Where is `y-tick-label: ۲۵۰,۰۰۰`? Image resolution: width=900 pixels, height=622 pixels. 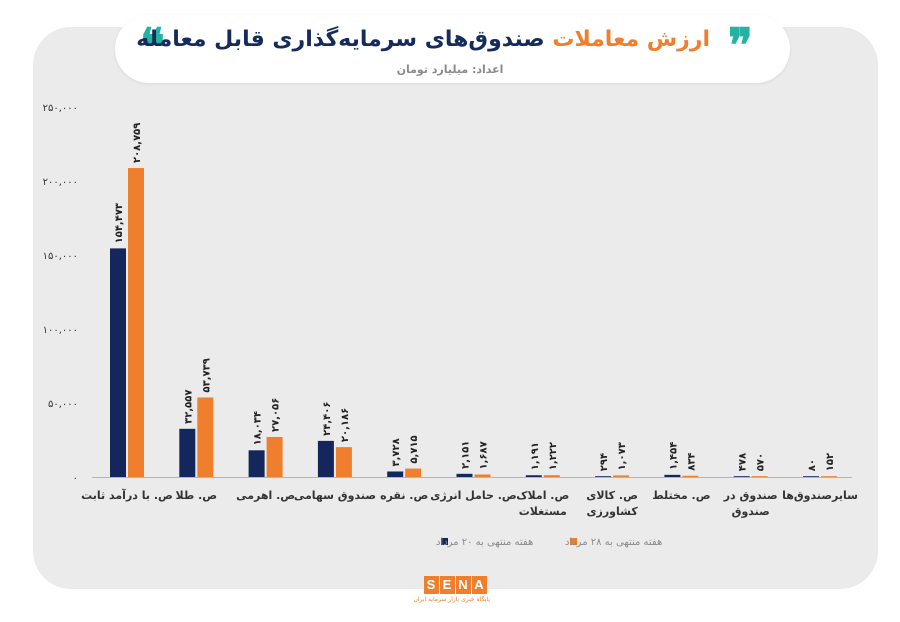
y-tick-label: ۲۵۰,۰۰۰ is located at coordinates (60, 108).